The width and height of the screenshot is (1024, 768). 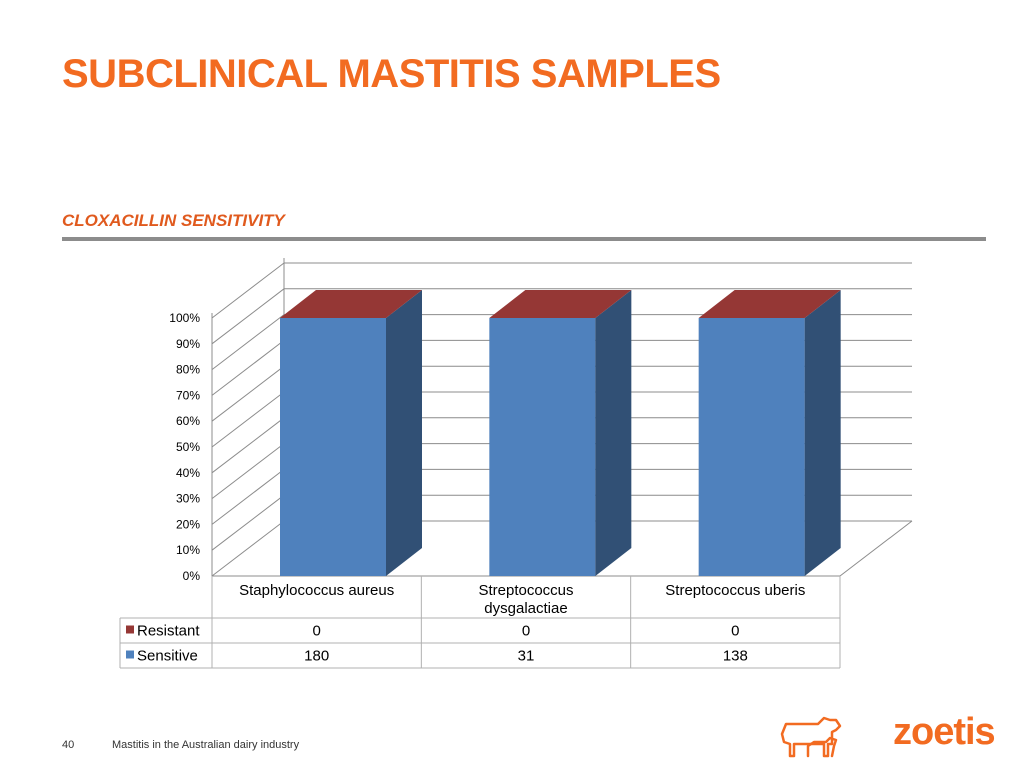 What do you see at coordinates (188, 550) in the screenshot?
I see `y-tick-label: 10%` at bounding box center [188, 550].